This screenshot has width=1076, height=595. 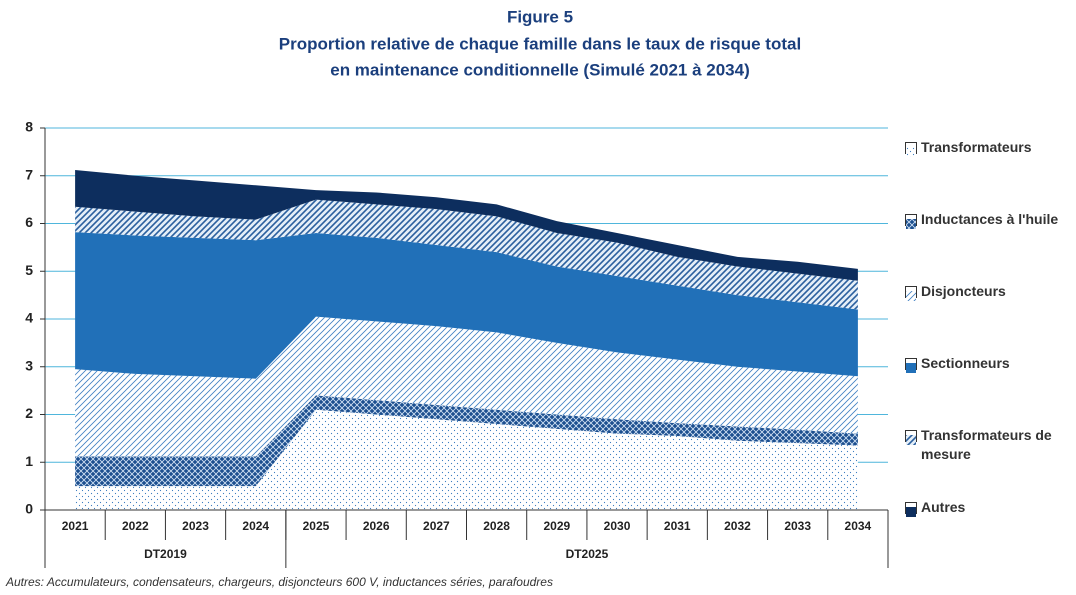 I want to click on x-tick-label: 2034, so click(x=858, y=526).